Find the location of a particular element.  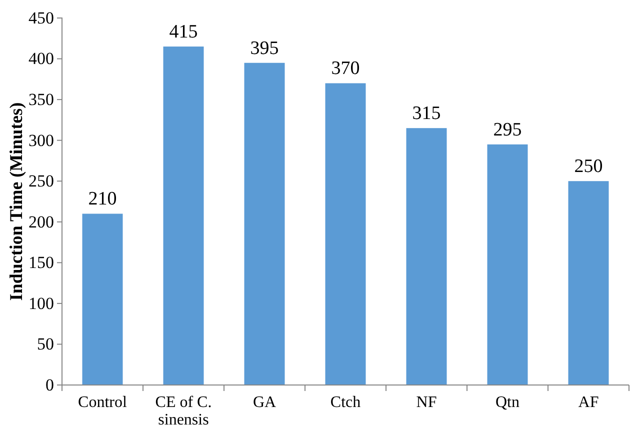

y-tick-label: 450 is located at coordinates (41, 18).